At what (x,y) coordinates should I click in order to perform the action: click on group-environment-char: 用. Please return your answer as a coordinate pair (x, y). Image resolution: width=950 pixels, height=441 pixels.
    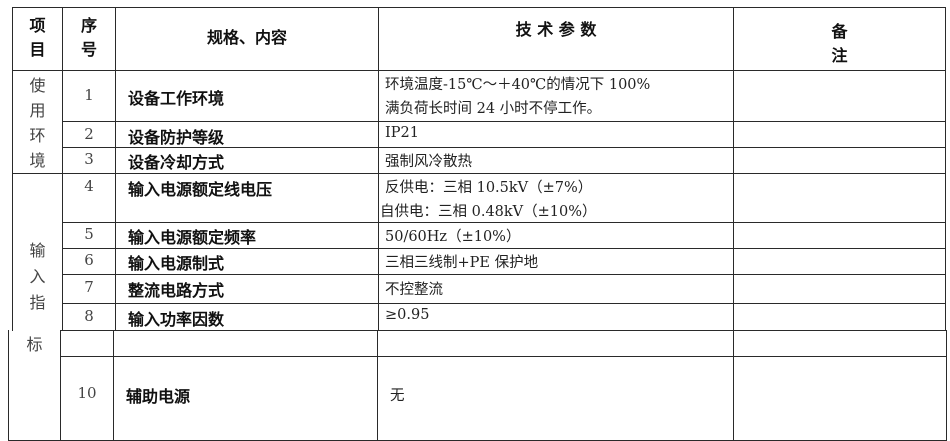
    Looking at the image, I should click on (37, 110).